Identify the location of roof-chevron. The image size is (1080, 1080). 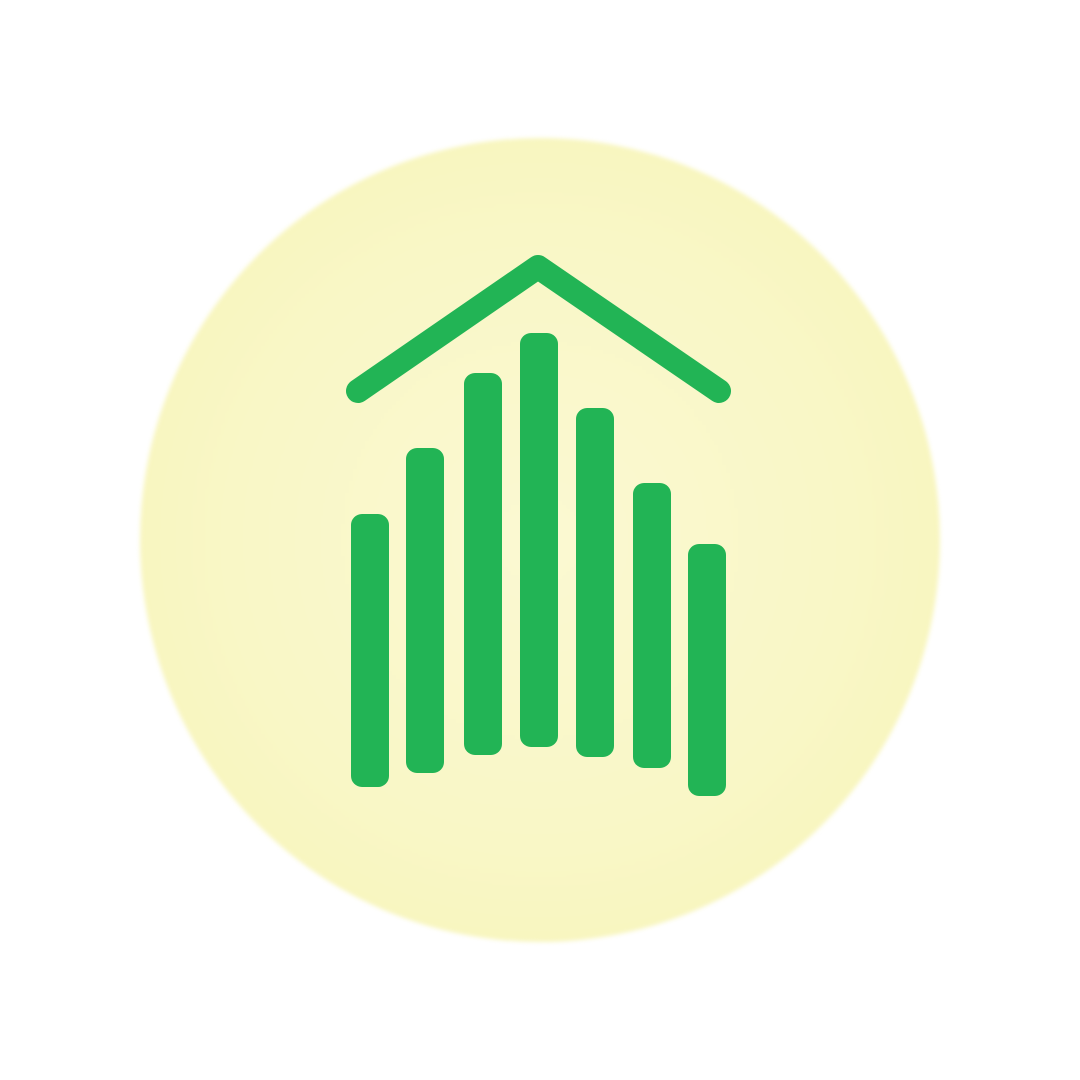
(538, 329).